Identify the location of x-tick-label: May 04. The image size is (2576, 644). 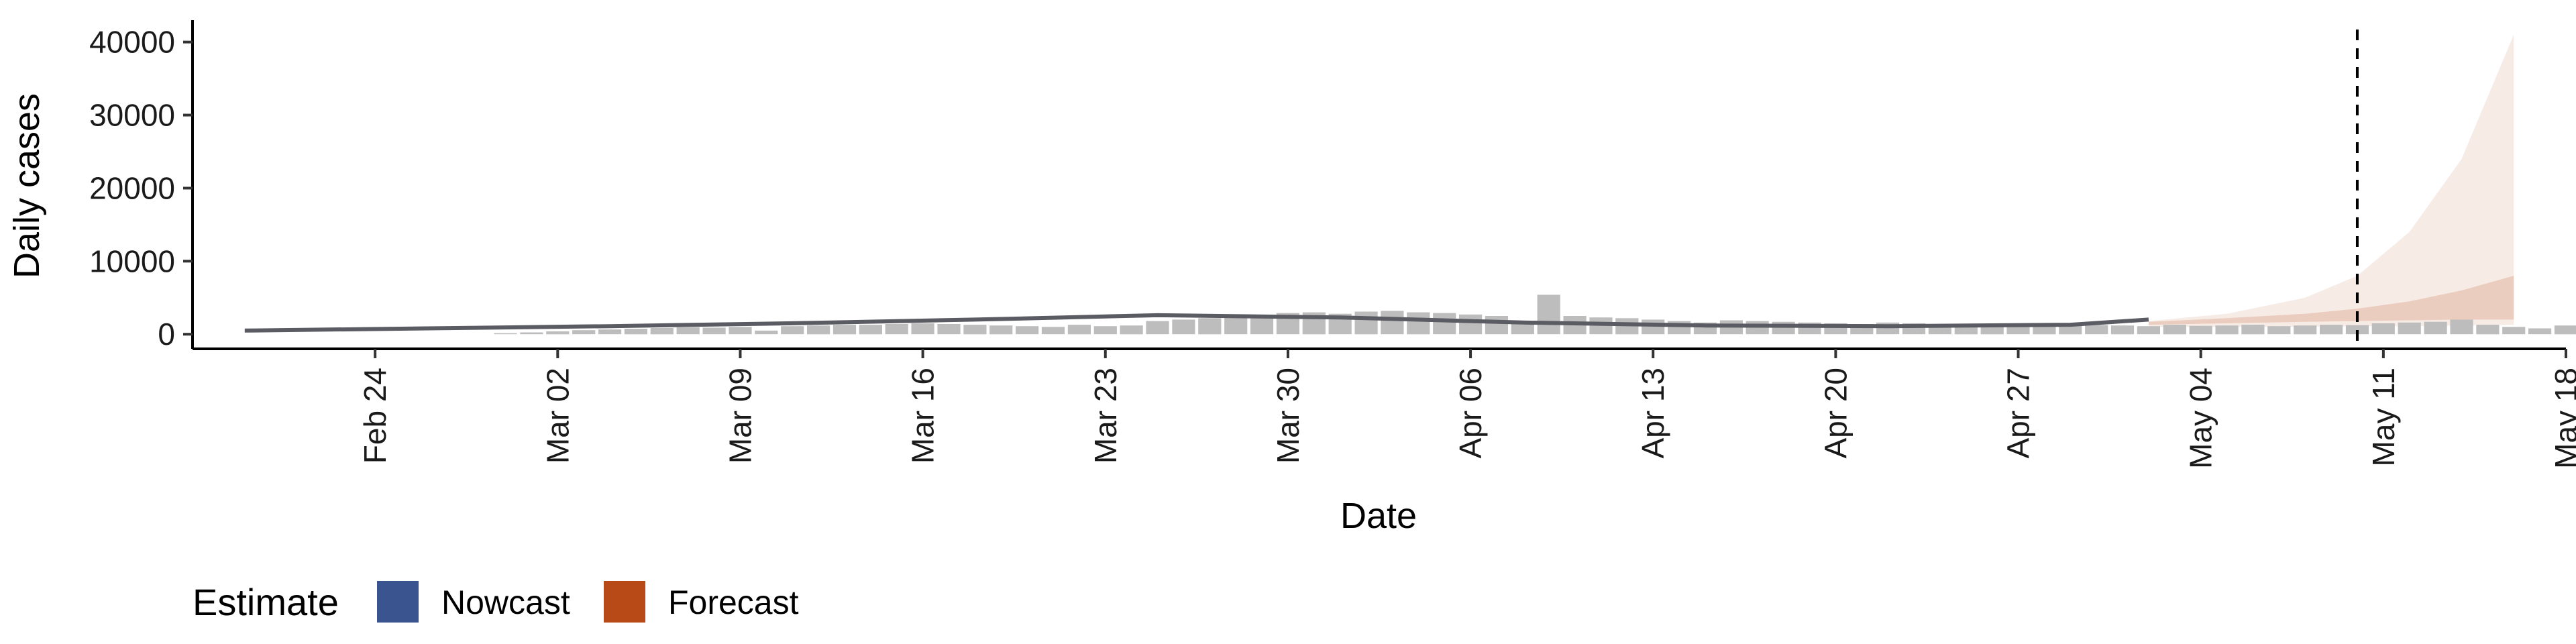
(2201, 418).